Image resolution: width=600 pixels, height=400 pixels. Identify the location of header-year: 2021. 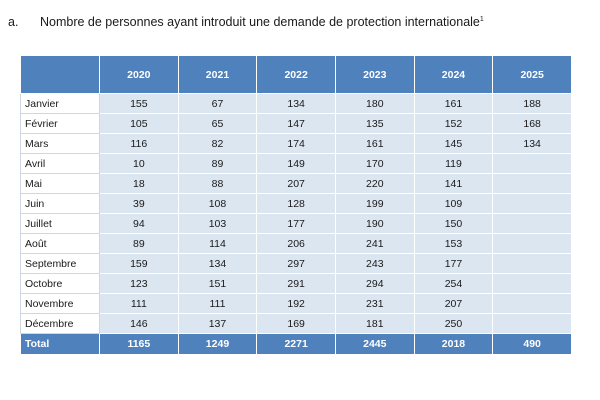
(217, 74).